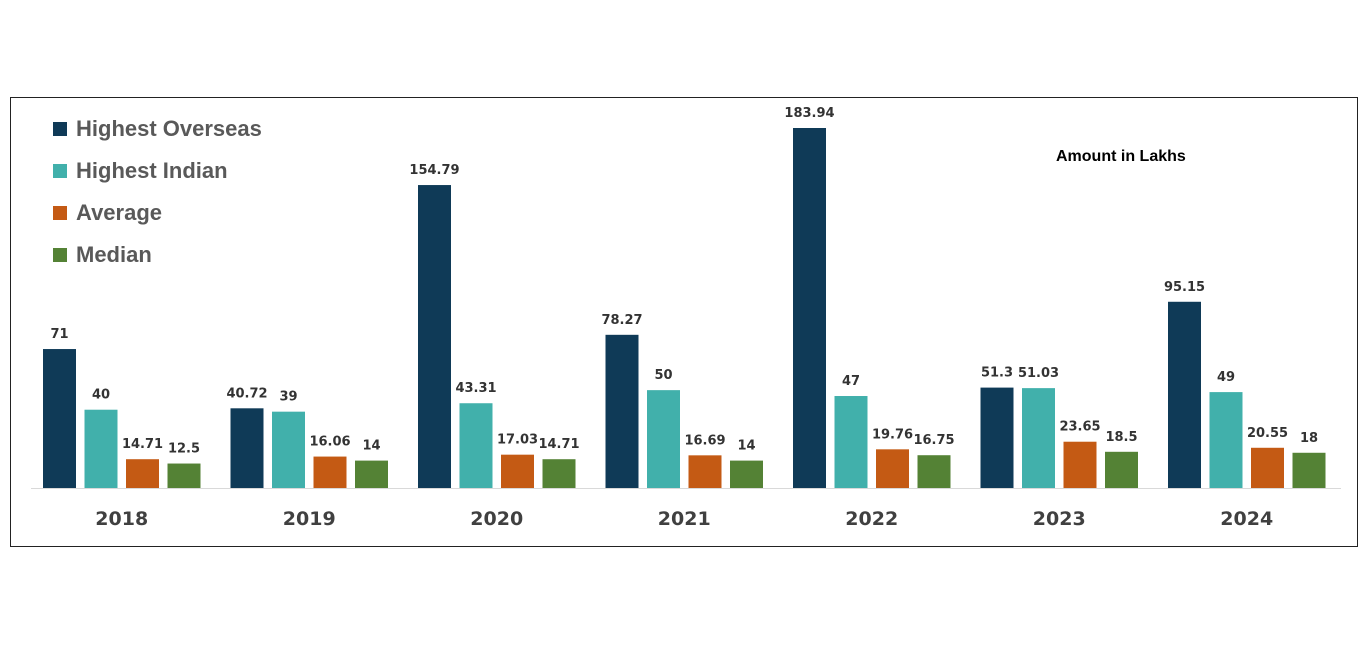 Image resolution: width=1370 pixels, height=658 pixels. Describe the element at coordinates (309, 519) in the screenshot. I see `x-tick-label: 2019` at that location.